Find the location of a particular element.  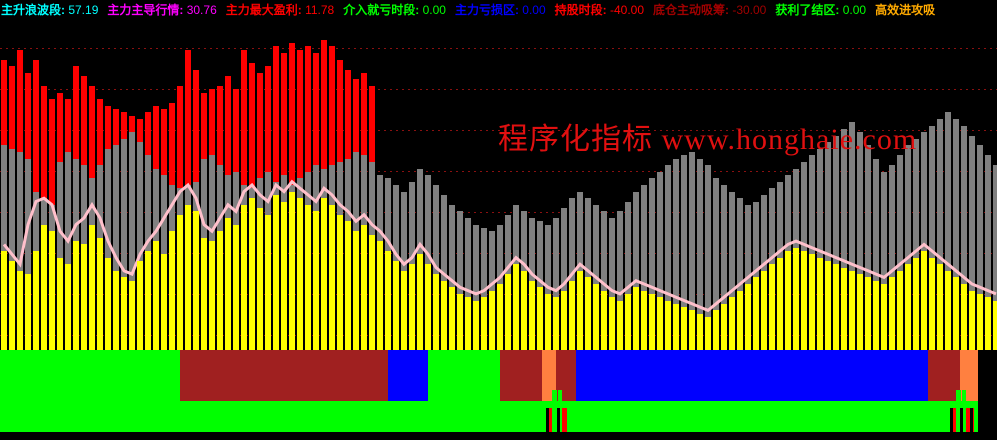

header-item-5: 持股时段: -40.00 is located at coordinates (599, 10).